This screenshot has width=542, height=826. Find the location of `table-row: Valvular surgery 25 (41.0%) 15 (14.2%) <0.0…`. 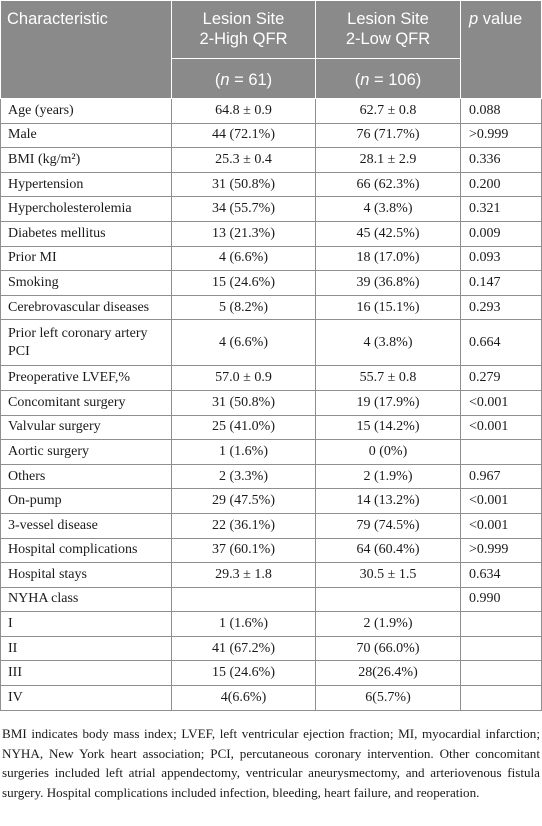

table-row: Valvular surgery 25 (41.0%) 15 (14.2%) <0.0… is located at coordinates (271, 427).